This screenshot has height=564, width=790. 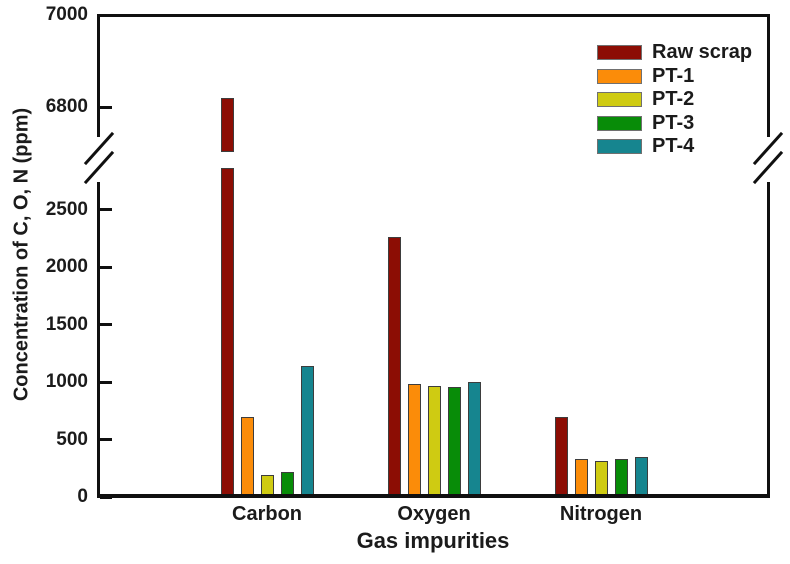 What do you see at coordinates (673, 122) in the screenshot?
I see `legend-label-pt-3: PT-3` at bounding box center [673, 122].